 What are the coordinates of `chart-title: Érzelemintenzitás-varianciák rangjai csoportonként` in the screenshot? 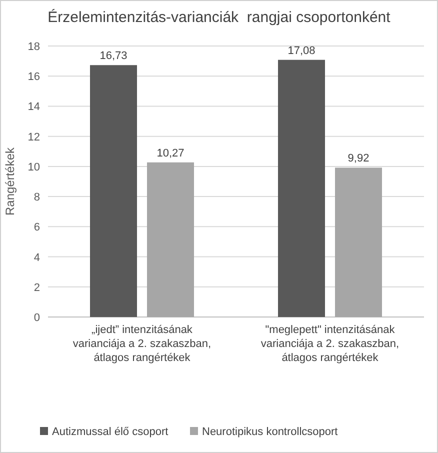 It's located at (220, 17).